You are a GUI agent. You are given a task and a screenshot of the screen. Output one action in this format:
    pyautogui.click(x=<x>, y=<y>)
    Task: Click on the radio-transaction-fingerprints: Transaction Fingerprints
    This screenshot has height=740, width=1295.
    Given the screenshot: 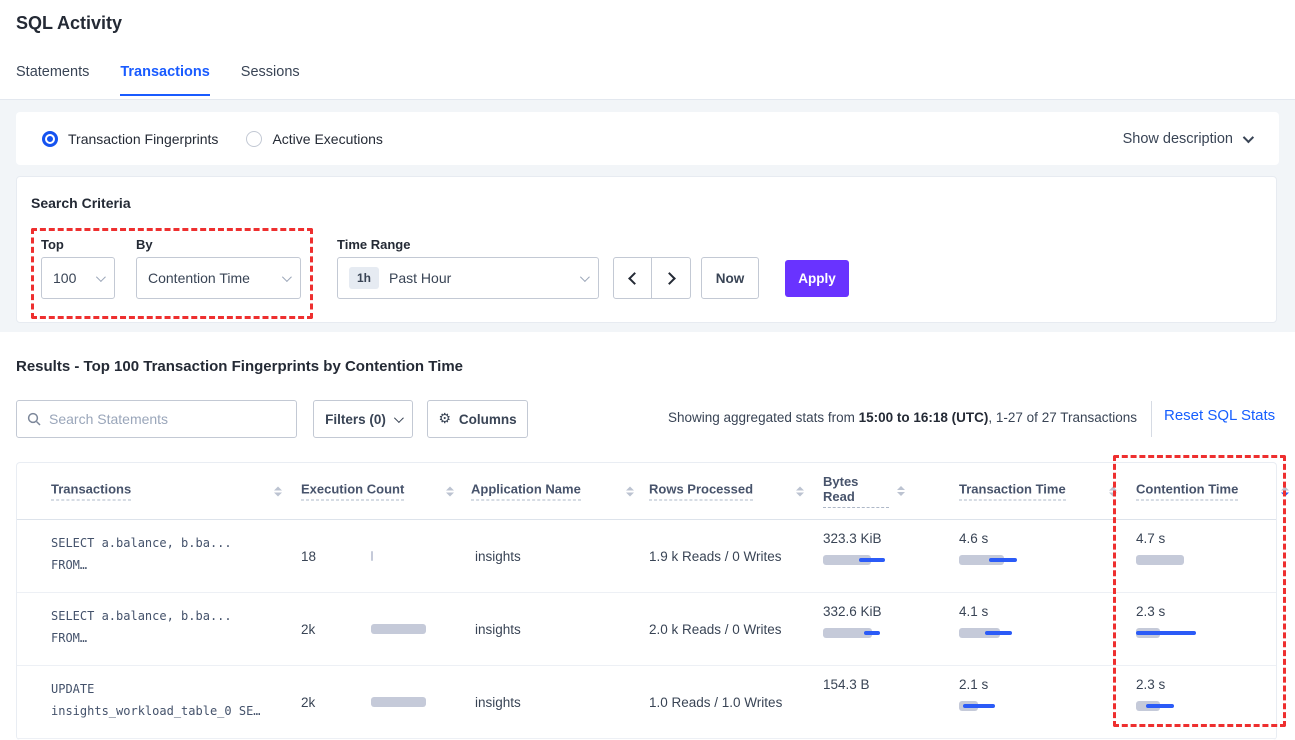 What is the action you would take?
    pyautogui.click(x=130, y=138)
    